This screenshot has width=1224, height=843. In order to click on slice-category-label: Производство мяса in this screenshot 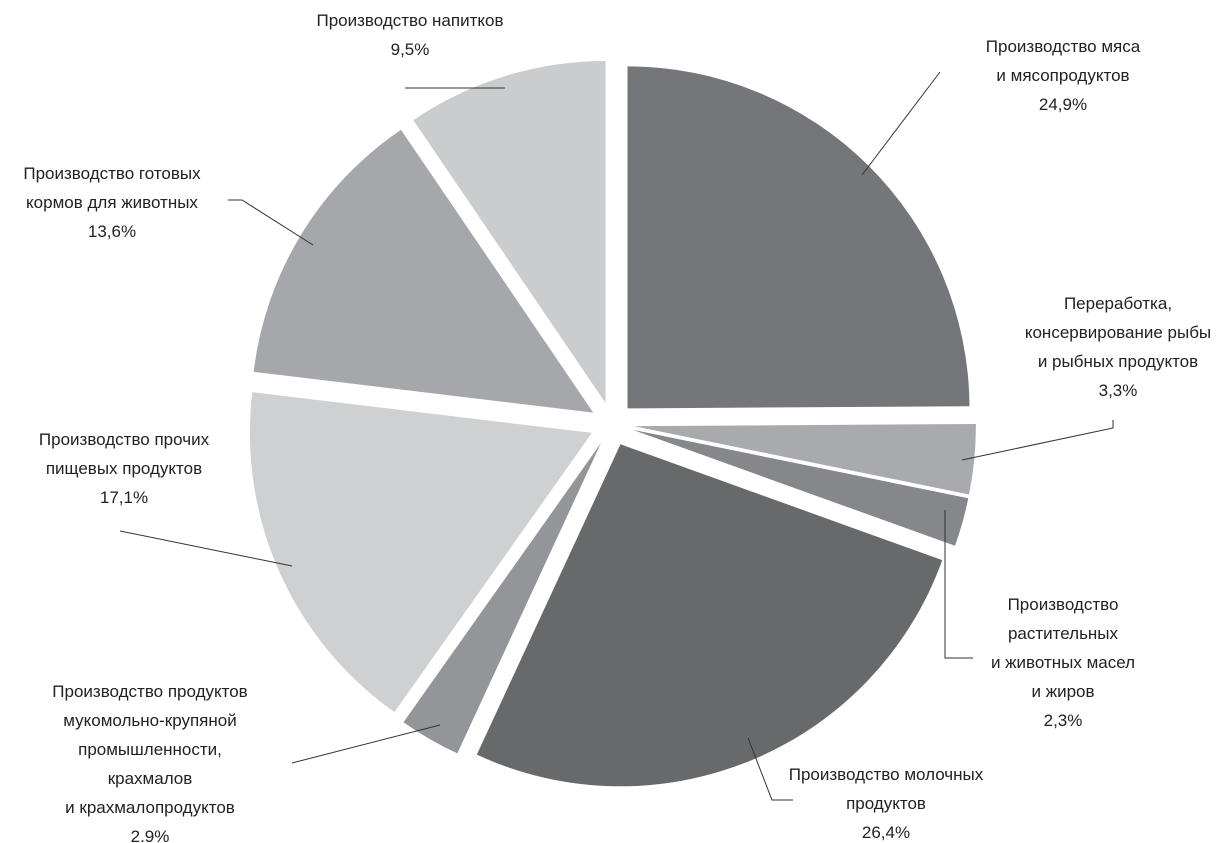, I will do `click(1063, 46)`.